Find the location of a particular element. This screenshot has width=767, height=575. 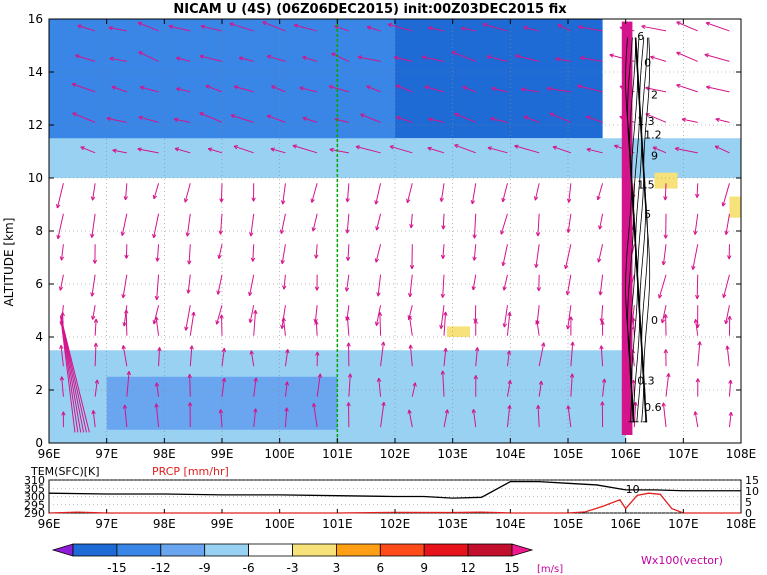

colorbar-tick-label: -9 is located at coordinates (205, 568).